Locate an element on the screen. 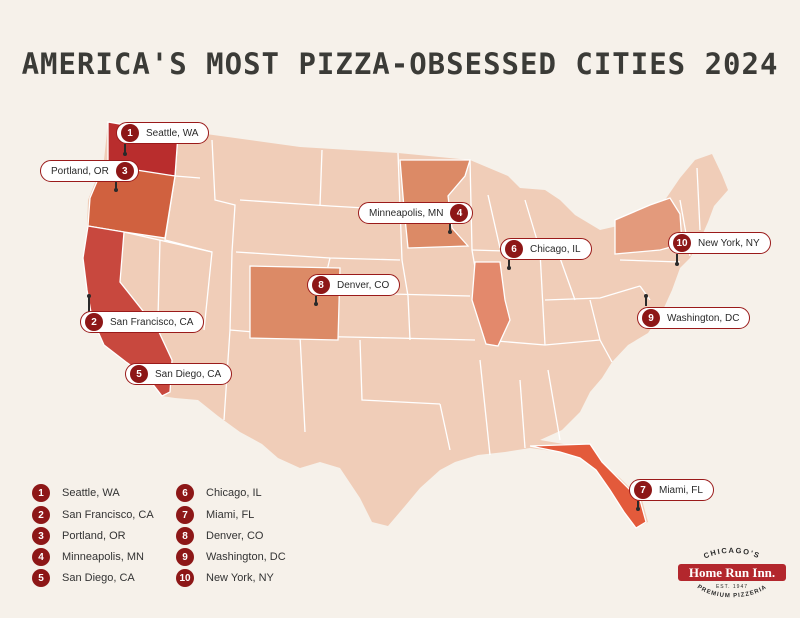 This screenshot has width=800, height=618. legend-item: 3 Portland, OR is located at coordinates (79, 536).